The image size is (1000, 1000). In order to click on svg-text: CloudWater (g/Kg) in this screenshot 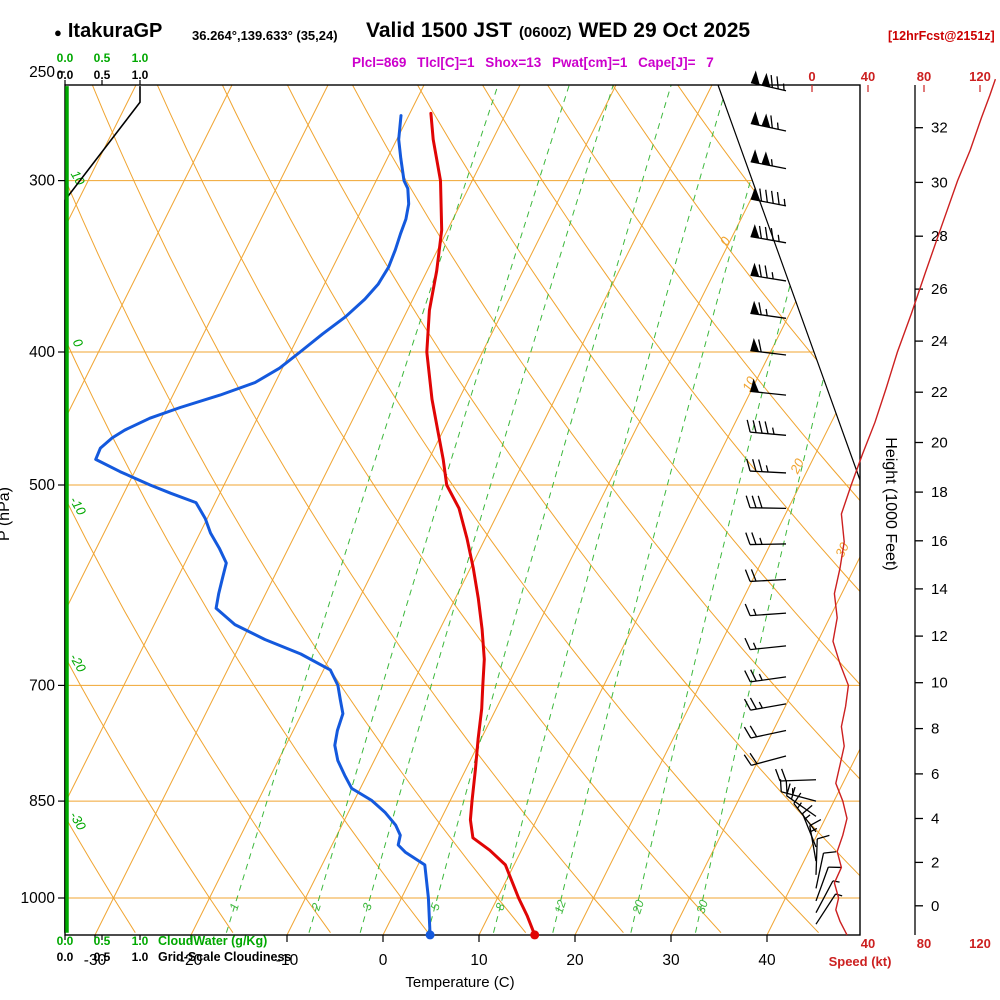, I will do `click(212, 941)`.